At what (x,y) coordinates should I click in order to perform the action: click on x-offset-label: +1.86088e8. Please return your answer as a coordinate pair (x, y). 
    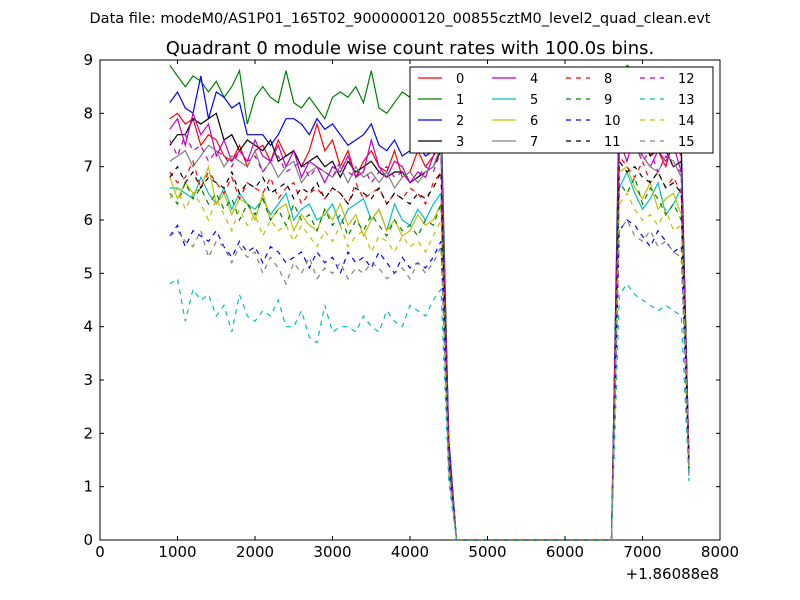
    Looking at the image, I should click on (672, 574).